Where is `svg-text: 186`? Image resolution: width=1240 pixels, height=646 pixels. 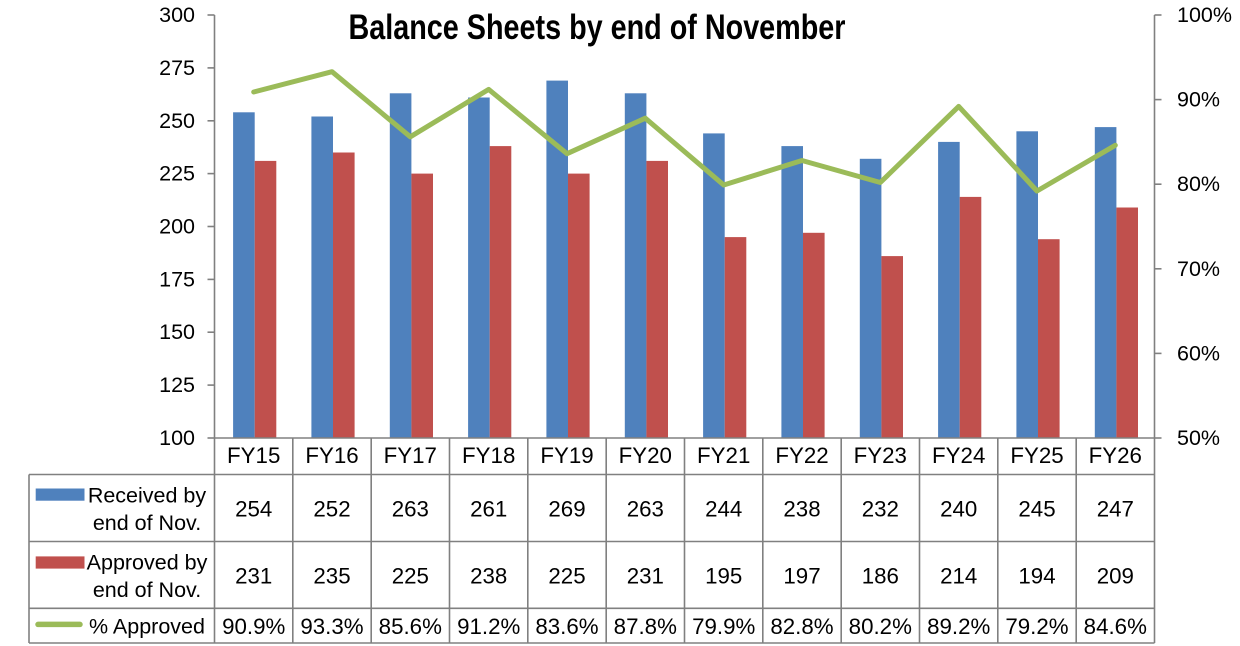
svg-text: 186 is located at coordinates (880, 576).